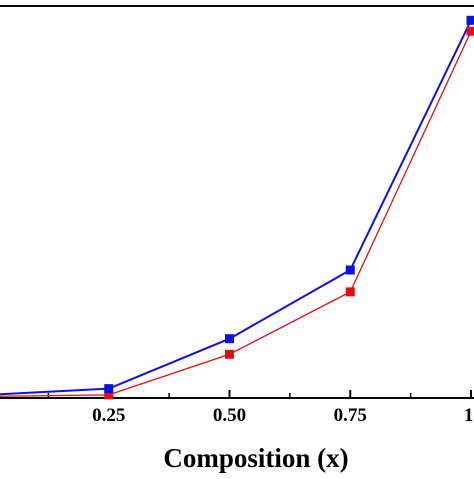 This screenshot has height=479, width=474. I want to click on x-tick-label: 1., so click(469, 415).